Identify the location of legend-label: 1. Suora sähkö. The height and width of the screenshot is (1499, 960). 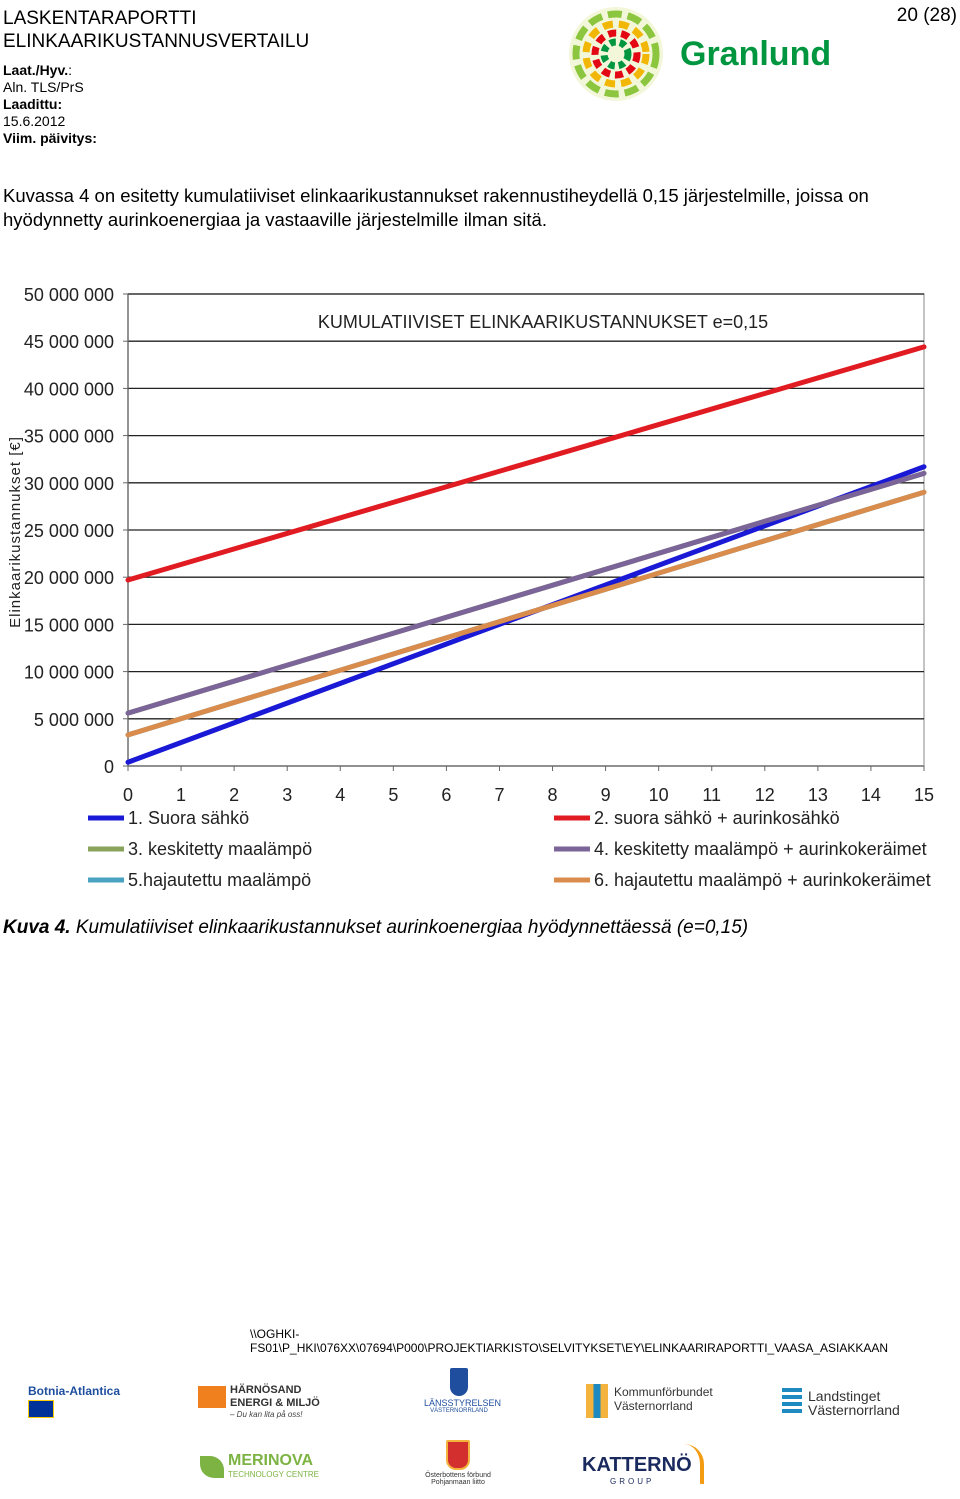
(188, 818).